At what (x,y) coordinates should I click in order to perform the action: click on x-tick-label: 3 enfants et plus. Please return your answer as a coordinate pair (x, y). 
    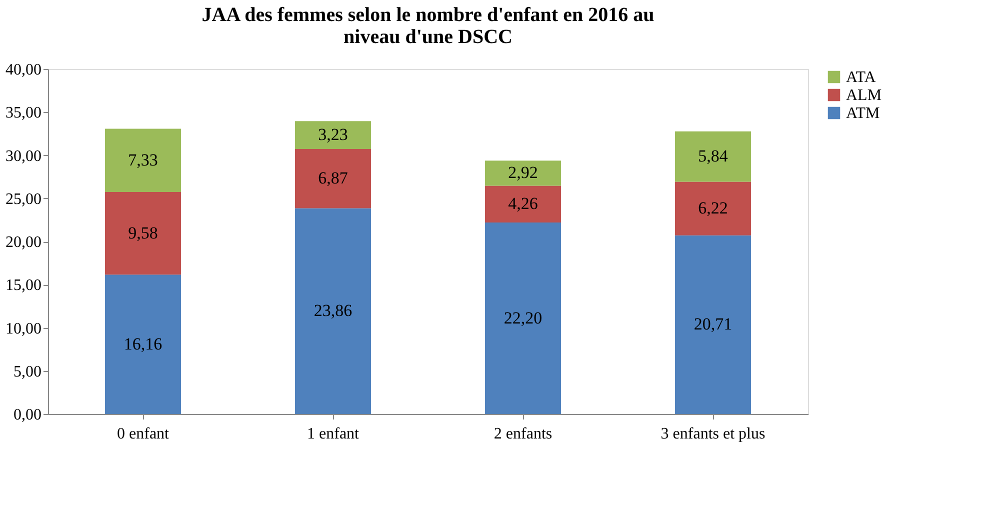
    Looking at the image, I should click on (713, 434).